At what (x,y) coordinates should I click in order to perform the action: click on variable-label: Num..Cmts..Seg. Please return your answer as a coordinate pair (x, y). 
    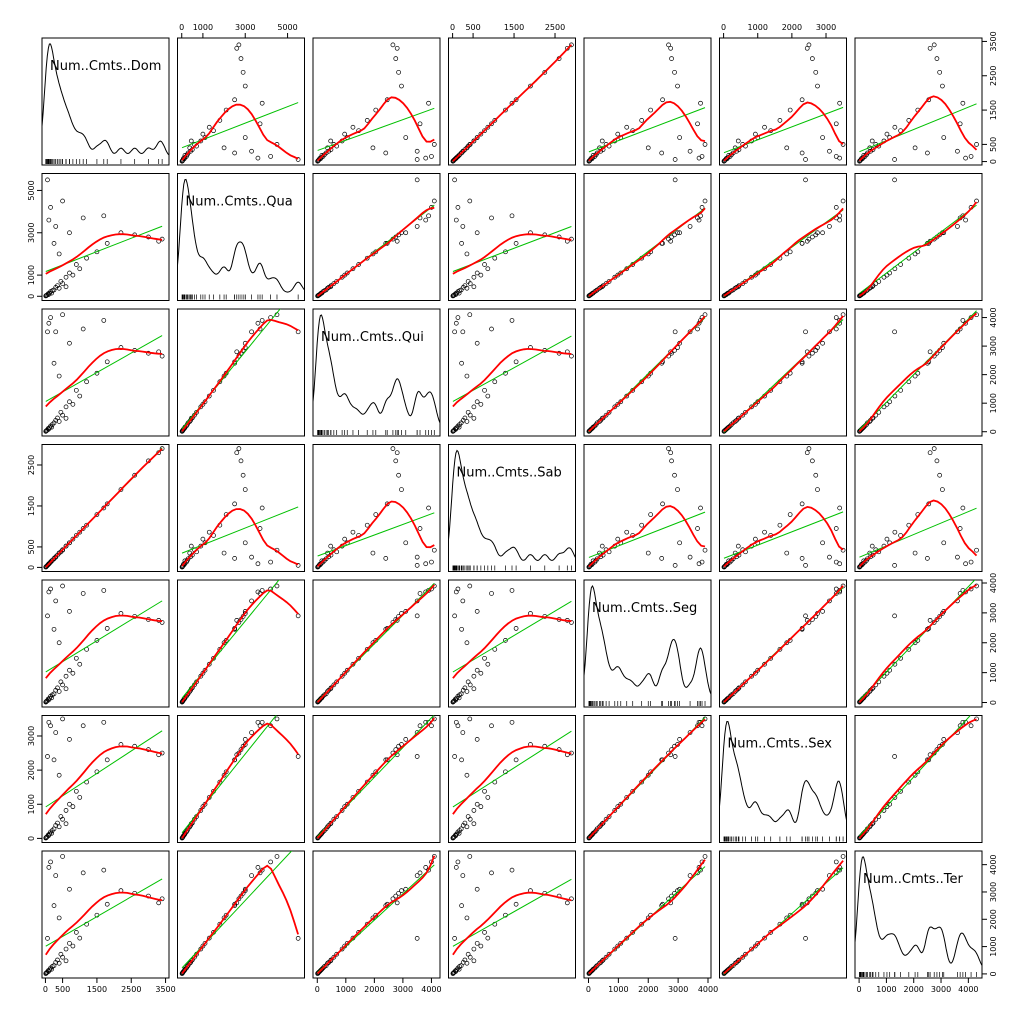
    Looking at the image, I should click on (644, 608).